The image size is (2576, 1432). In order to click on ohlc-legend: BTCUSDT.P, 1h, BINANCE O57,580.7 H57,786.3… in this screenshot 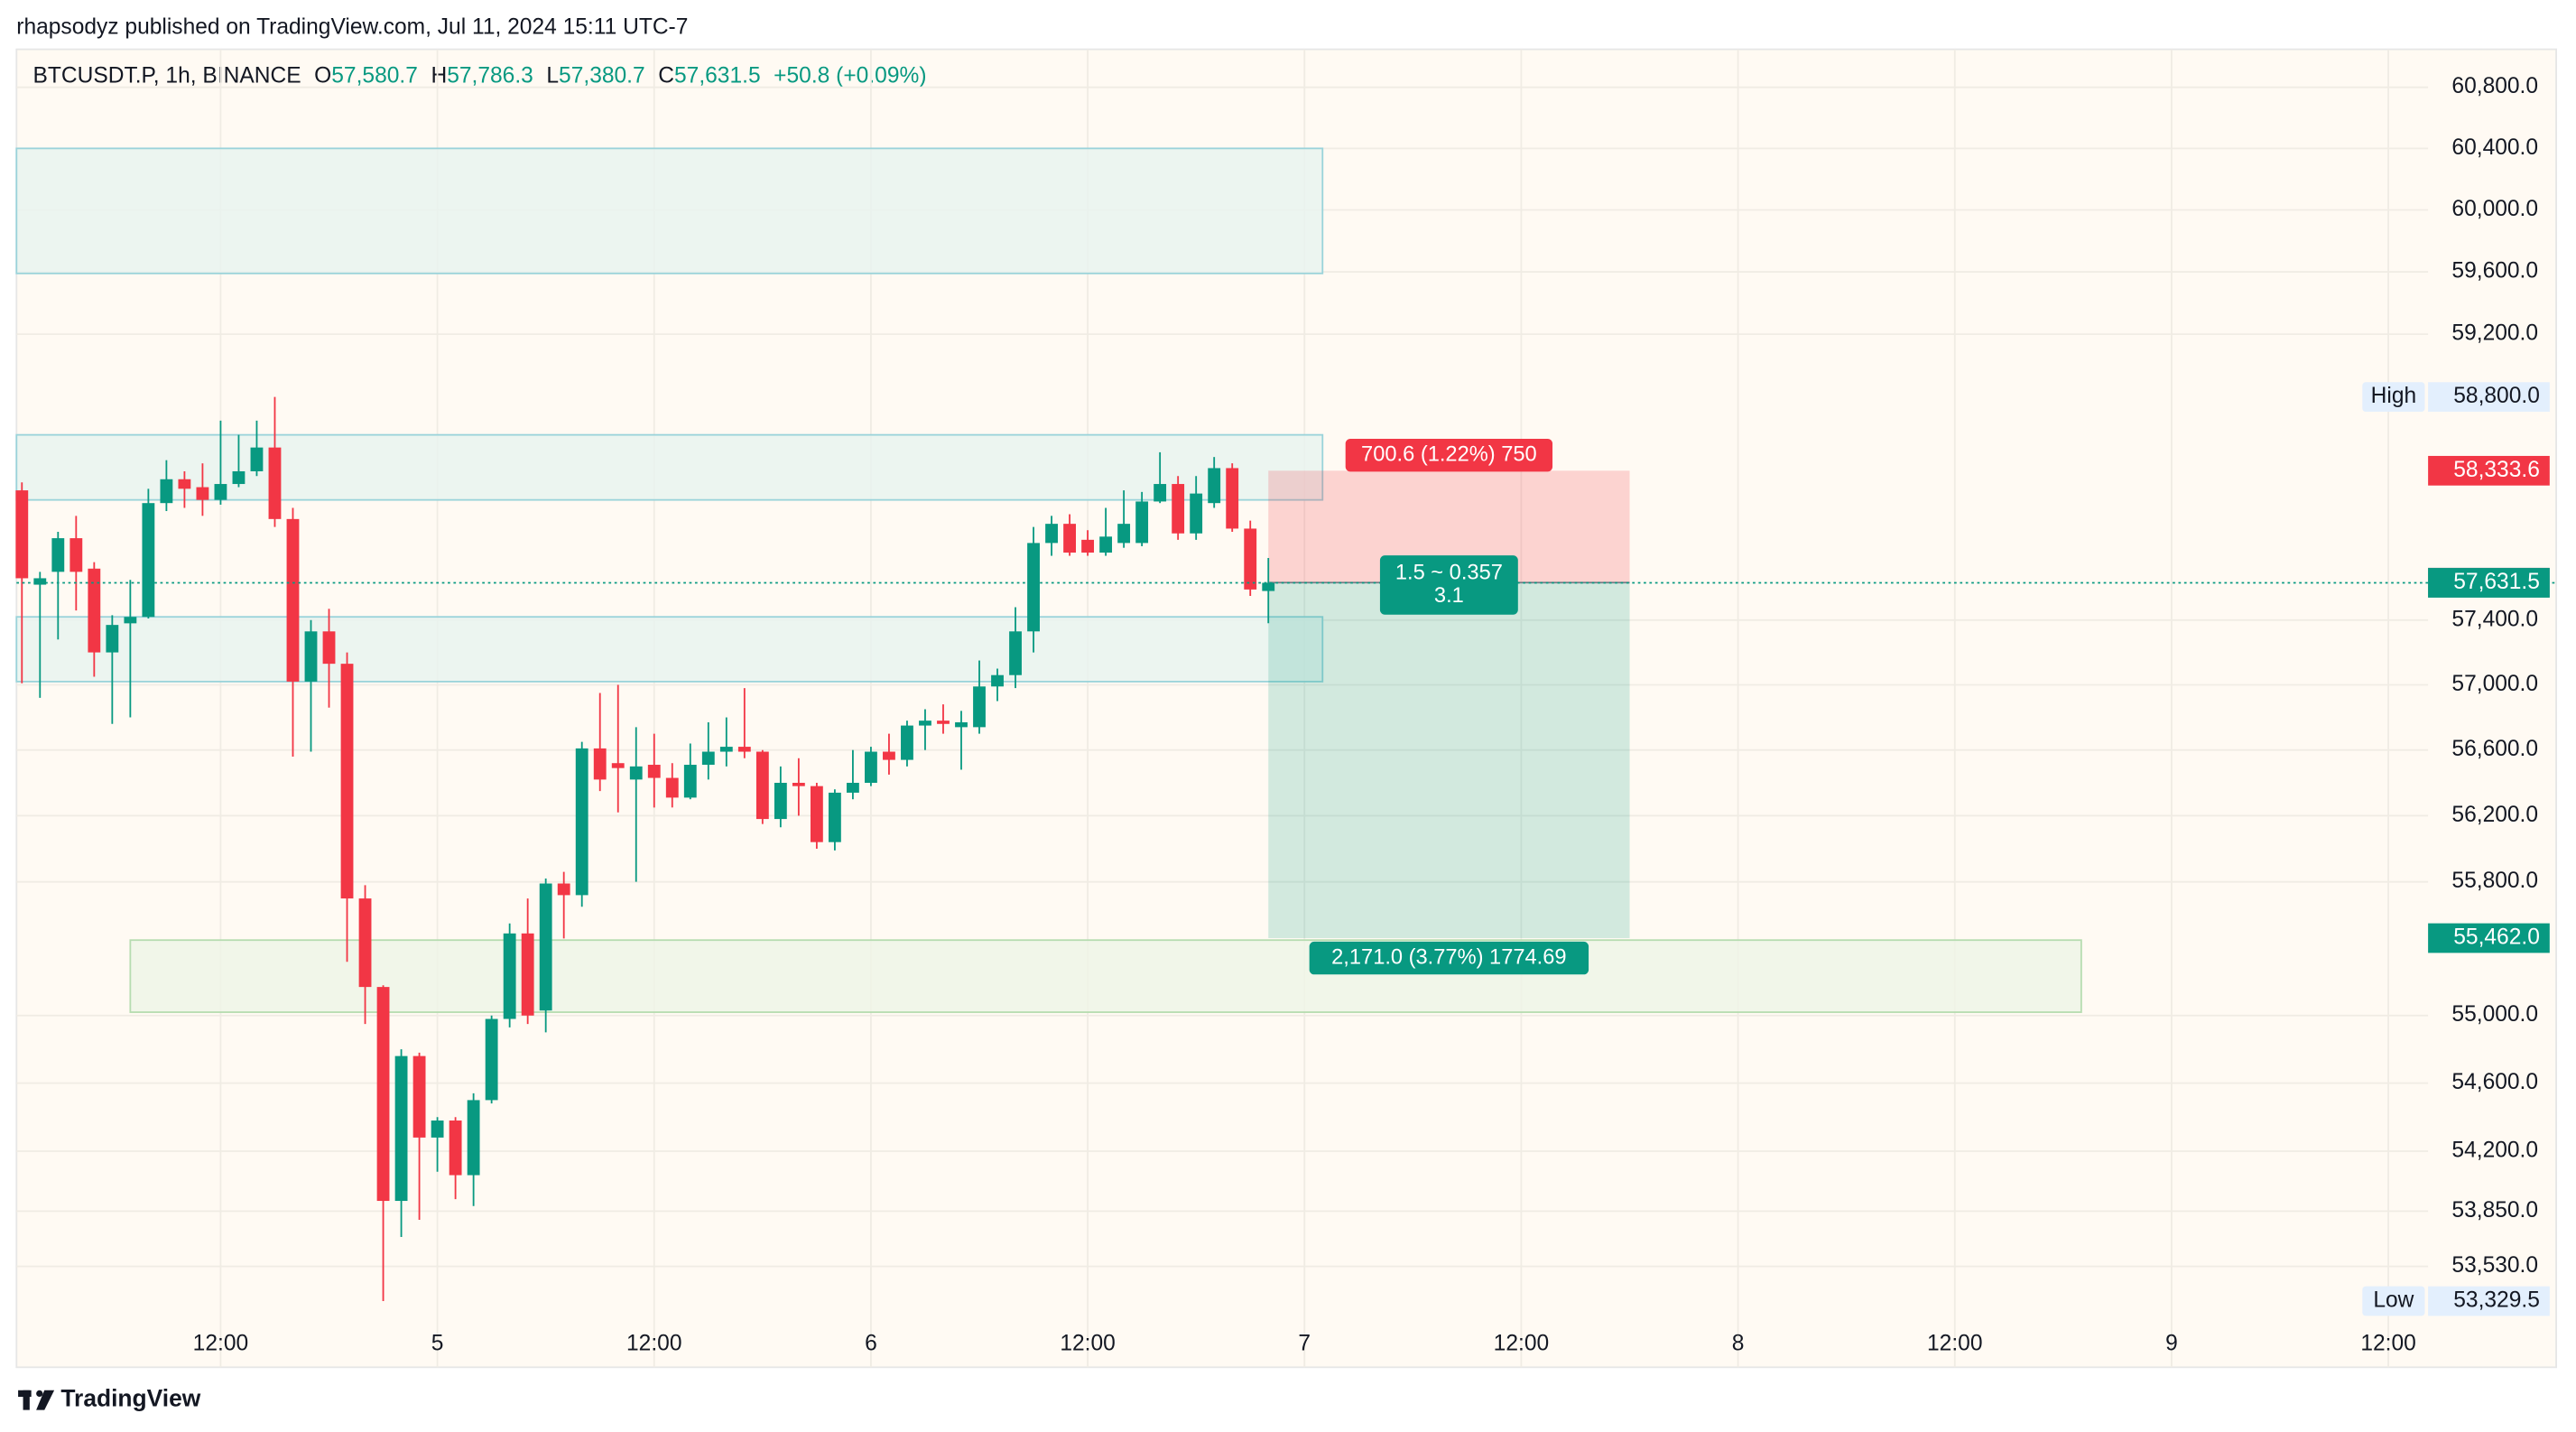, I will do `click(479, 76)`.